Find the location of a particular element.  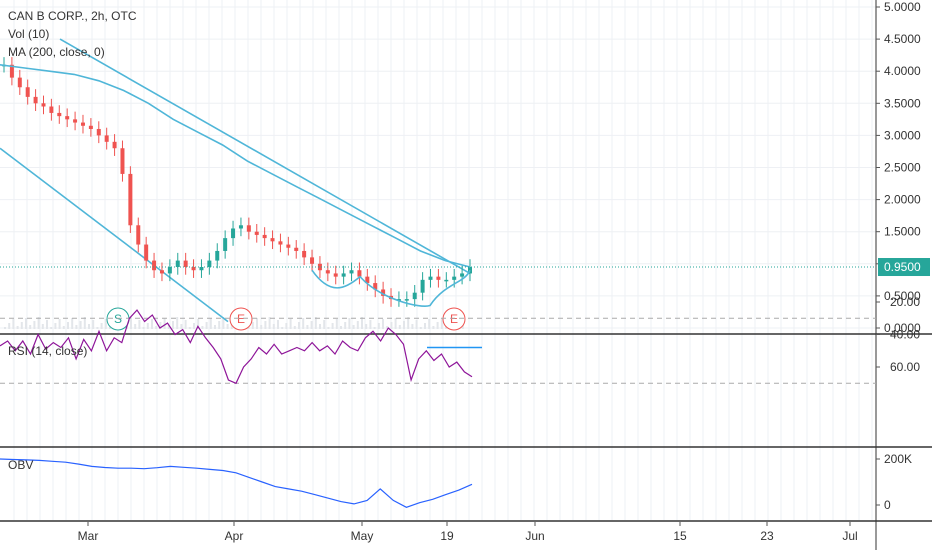

time-tick-label: Jul is located at coordinates (849, 536).